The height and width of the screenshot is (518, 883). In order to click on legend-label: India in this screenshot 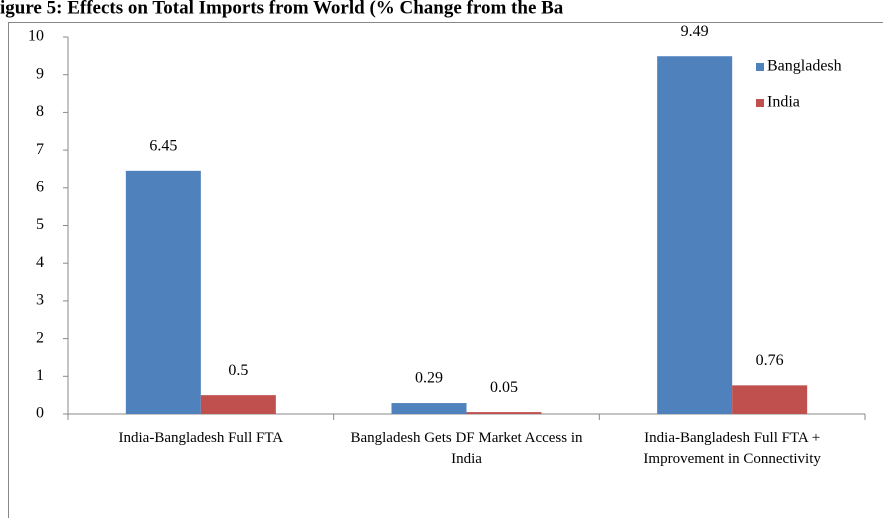, I will do `click(783, 102)`.